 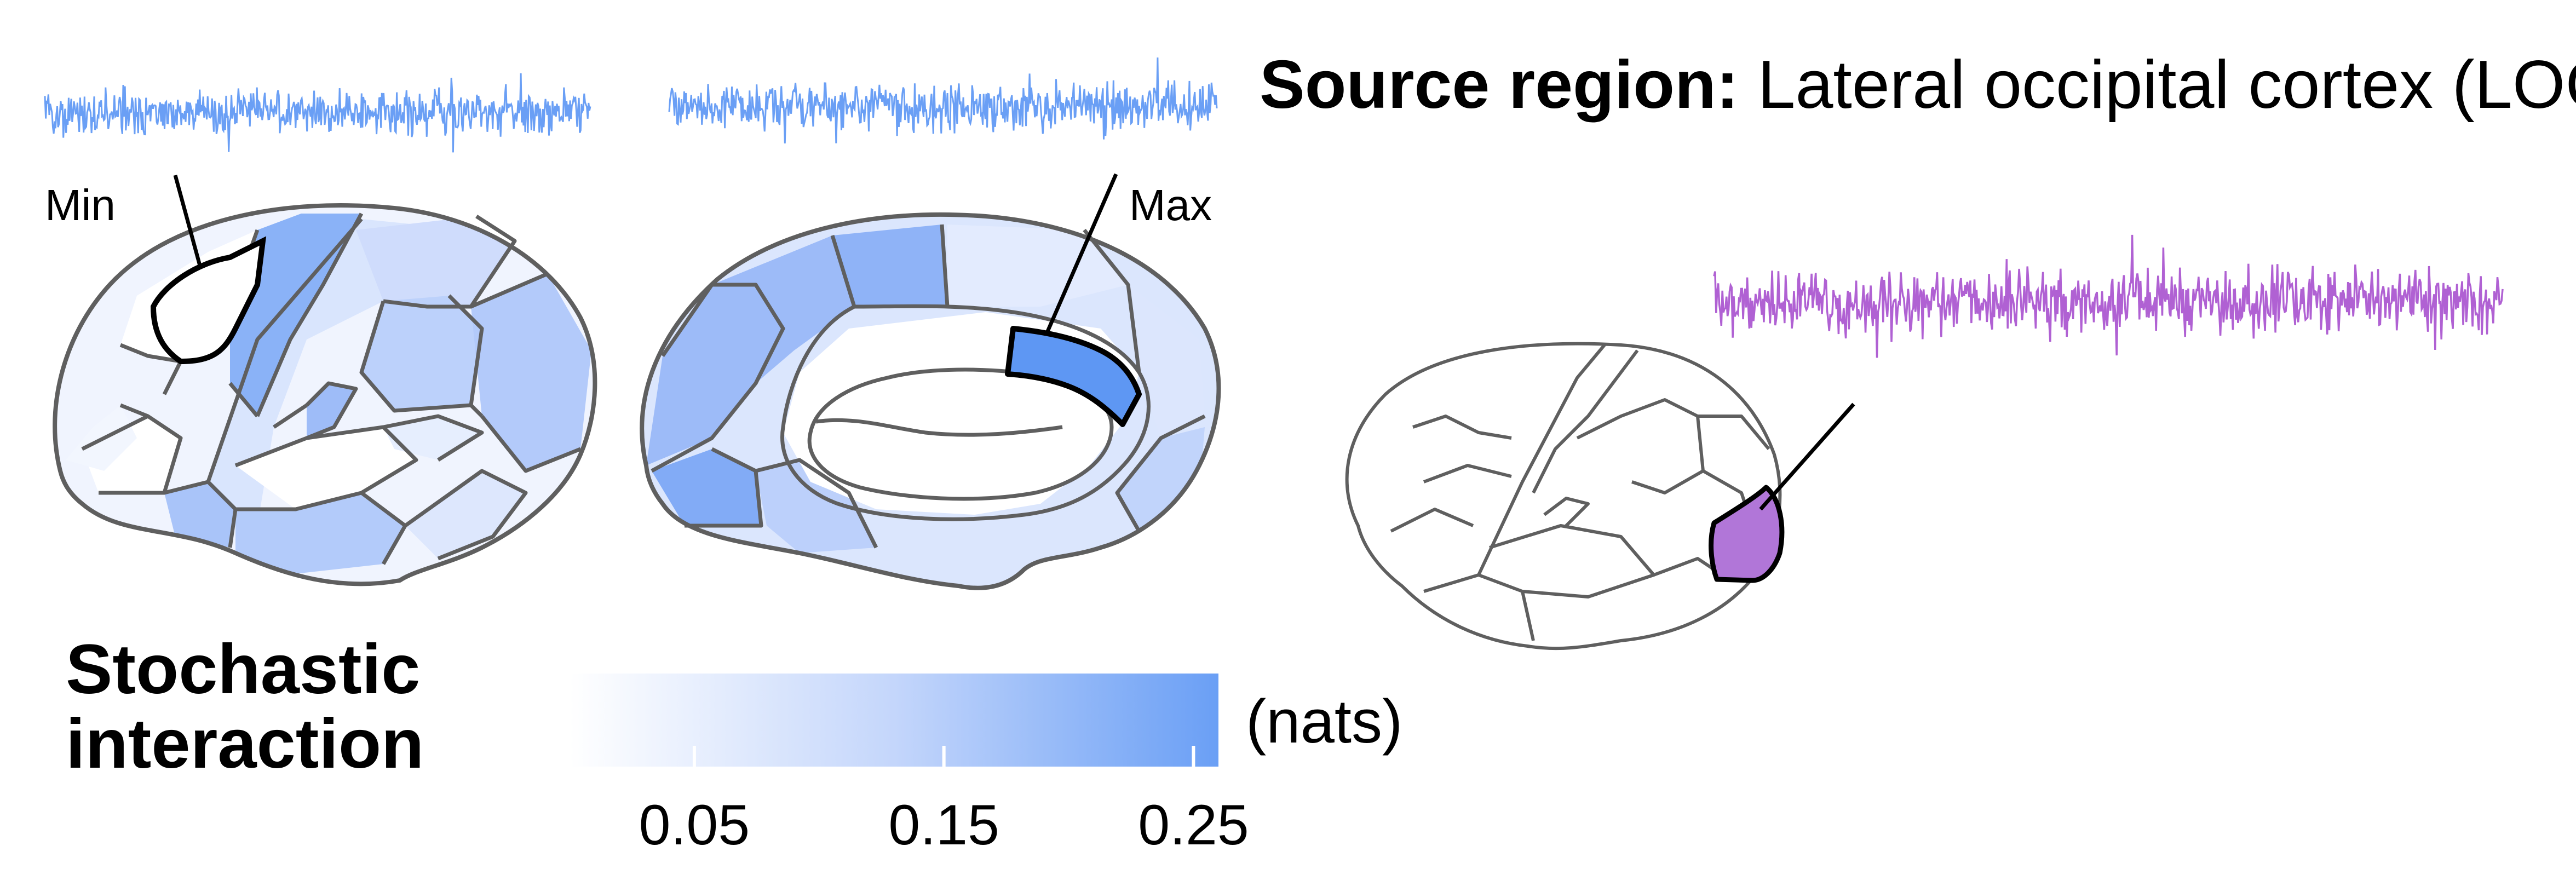 What do you see at coordinates (943, 756) in the screenshot?
I see `colorbar-tick-marks` at bounding box center [943, 756].